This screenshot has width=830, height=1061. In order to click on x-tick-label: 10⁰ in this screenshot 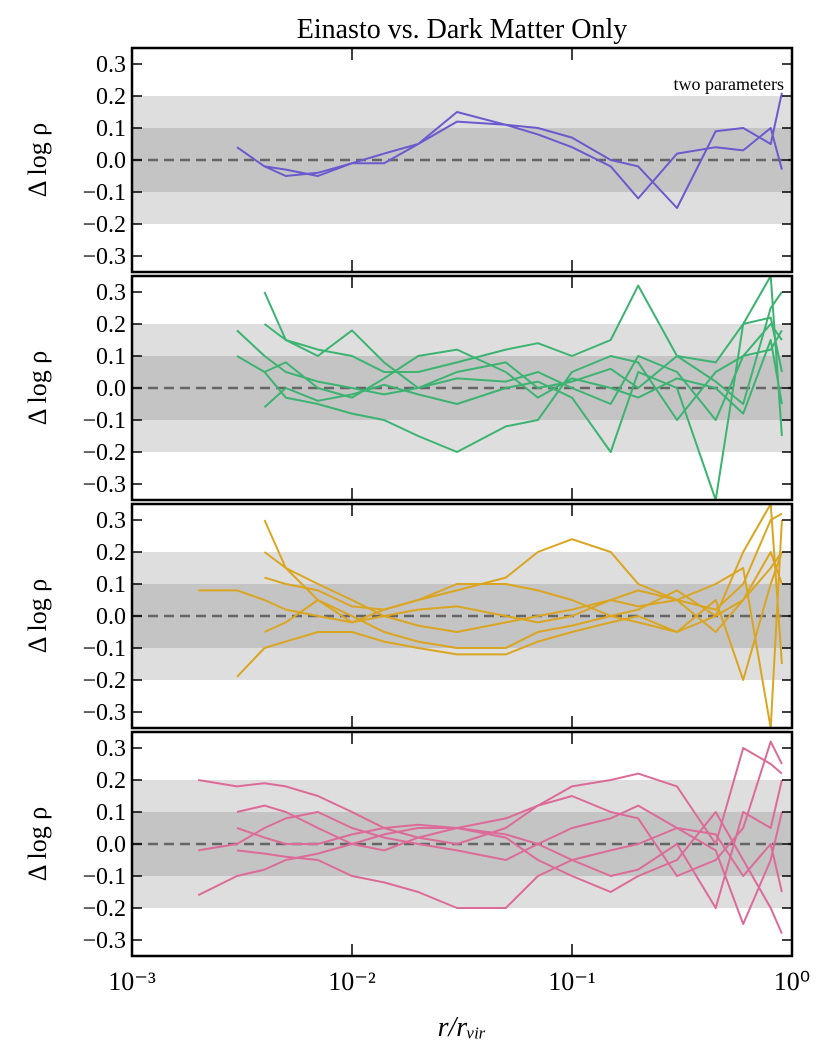, I will do `click(792, 981)`.